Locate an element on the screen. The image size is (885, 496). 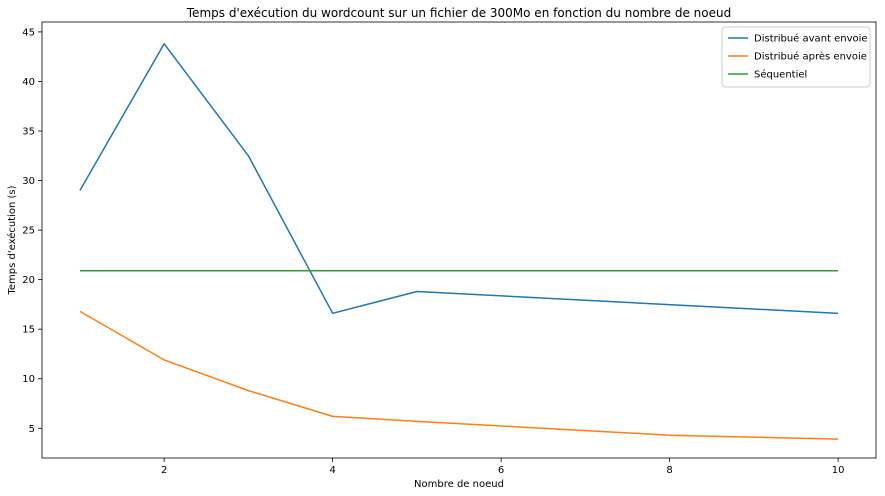
x-axis-label: Nombre de noeud is located at coordinates (459, 484).